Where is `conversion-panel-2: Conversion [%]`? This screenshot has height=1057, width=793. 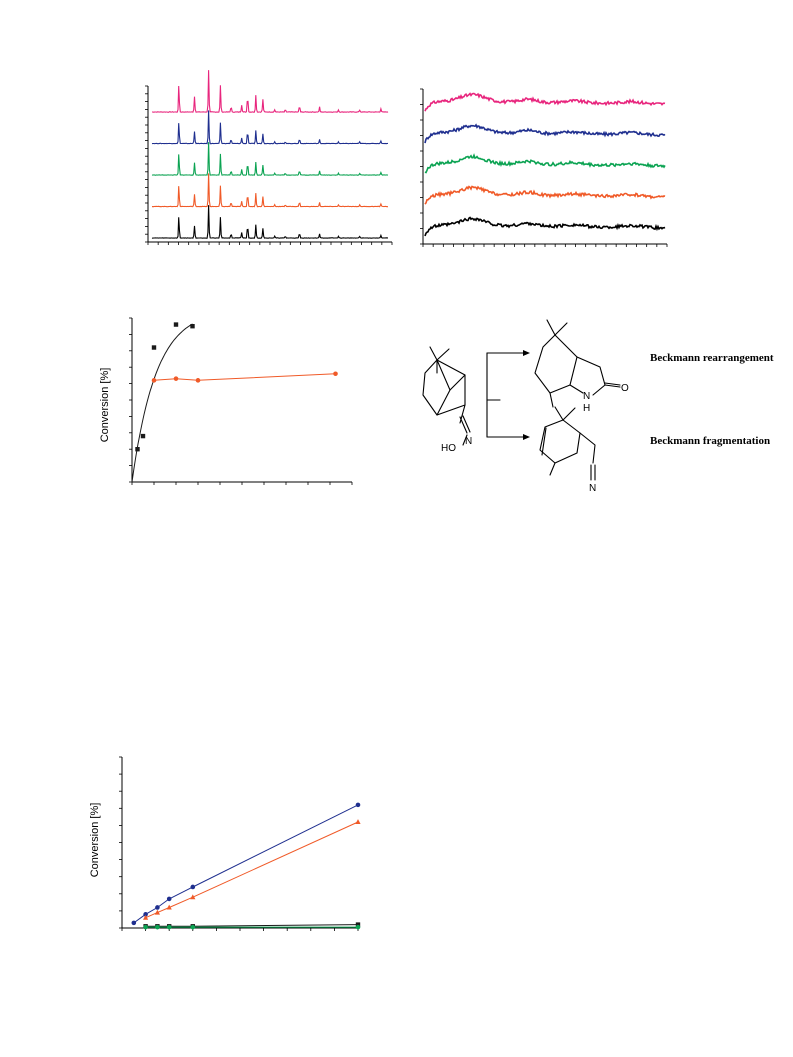
conversion-panel-2: Conversion [%] is located at coordinates (225, 843).